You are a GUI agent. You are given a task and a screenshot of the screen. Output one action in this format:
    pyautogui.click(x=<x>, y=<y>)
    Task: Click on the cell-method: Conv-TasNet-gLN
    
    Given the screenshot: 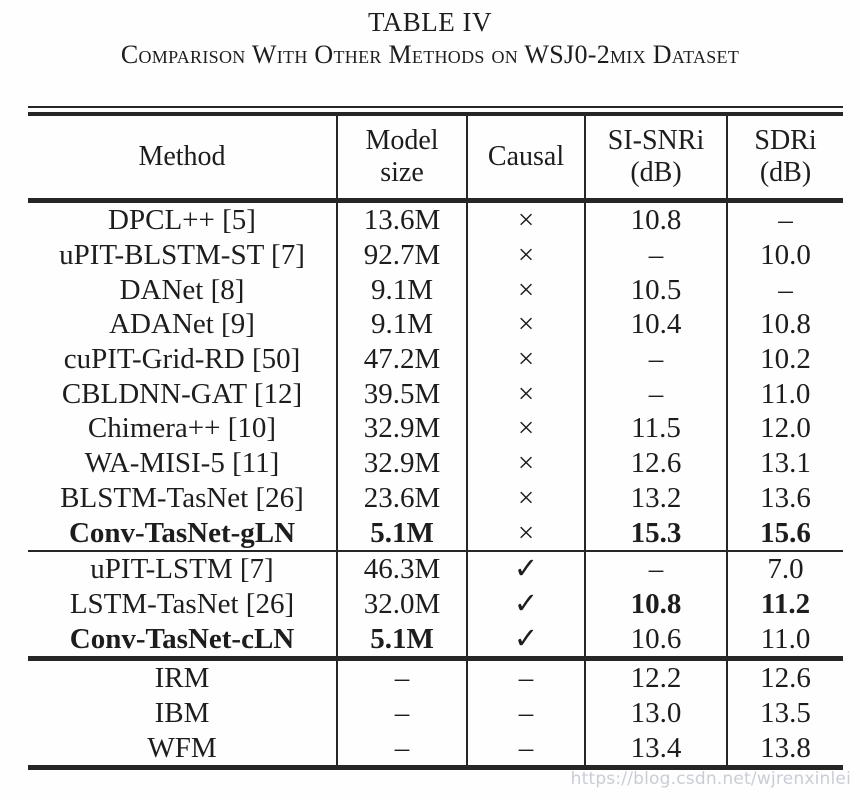 What is the action you would take?
    pyautogui.click(x=182, y=532)
    